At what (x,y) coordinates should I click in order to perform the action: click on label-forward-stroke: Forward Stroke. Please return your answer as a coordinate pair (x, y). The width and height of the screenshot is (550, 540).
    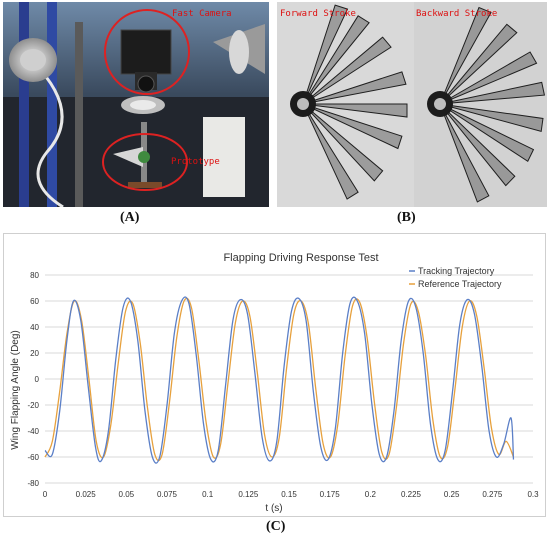
    Looking at the image, I should click on (318, 14).